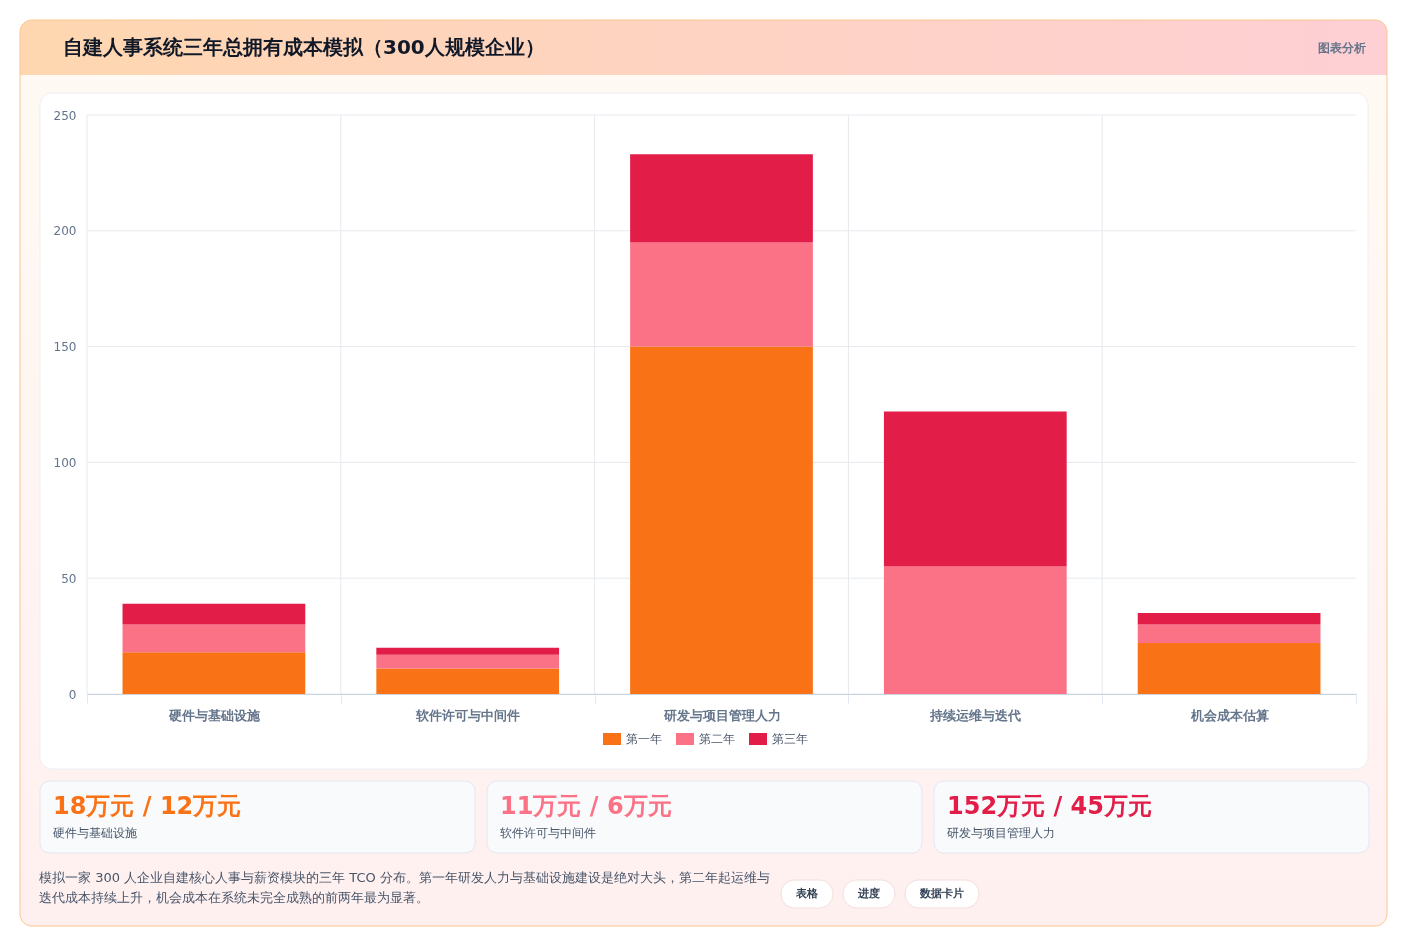 This screenshot has height=948, width=1408. I want to click on y-tick-label: 0, so click(72, 694).